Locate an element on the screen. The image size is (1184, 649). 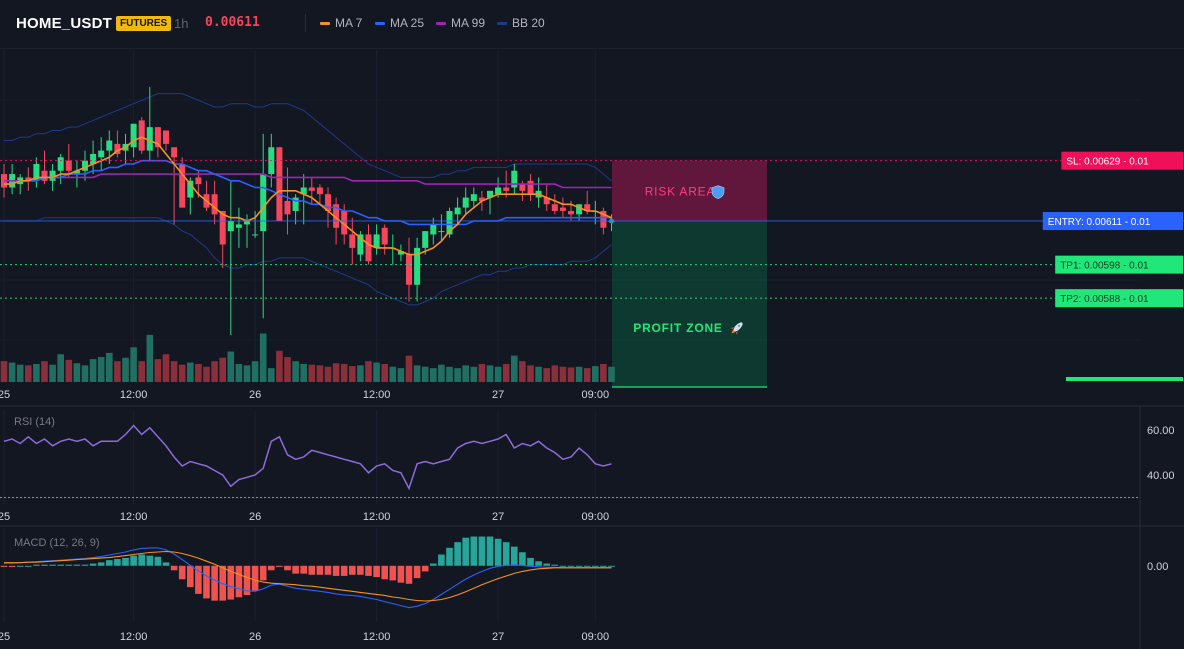
tp2-level-tag is located at coordinates (1119, 298).